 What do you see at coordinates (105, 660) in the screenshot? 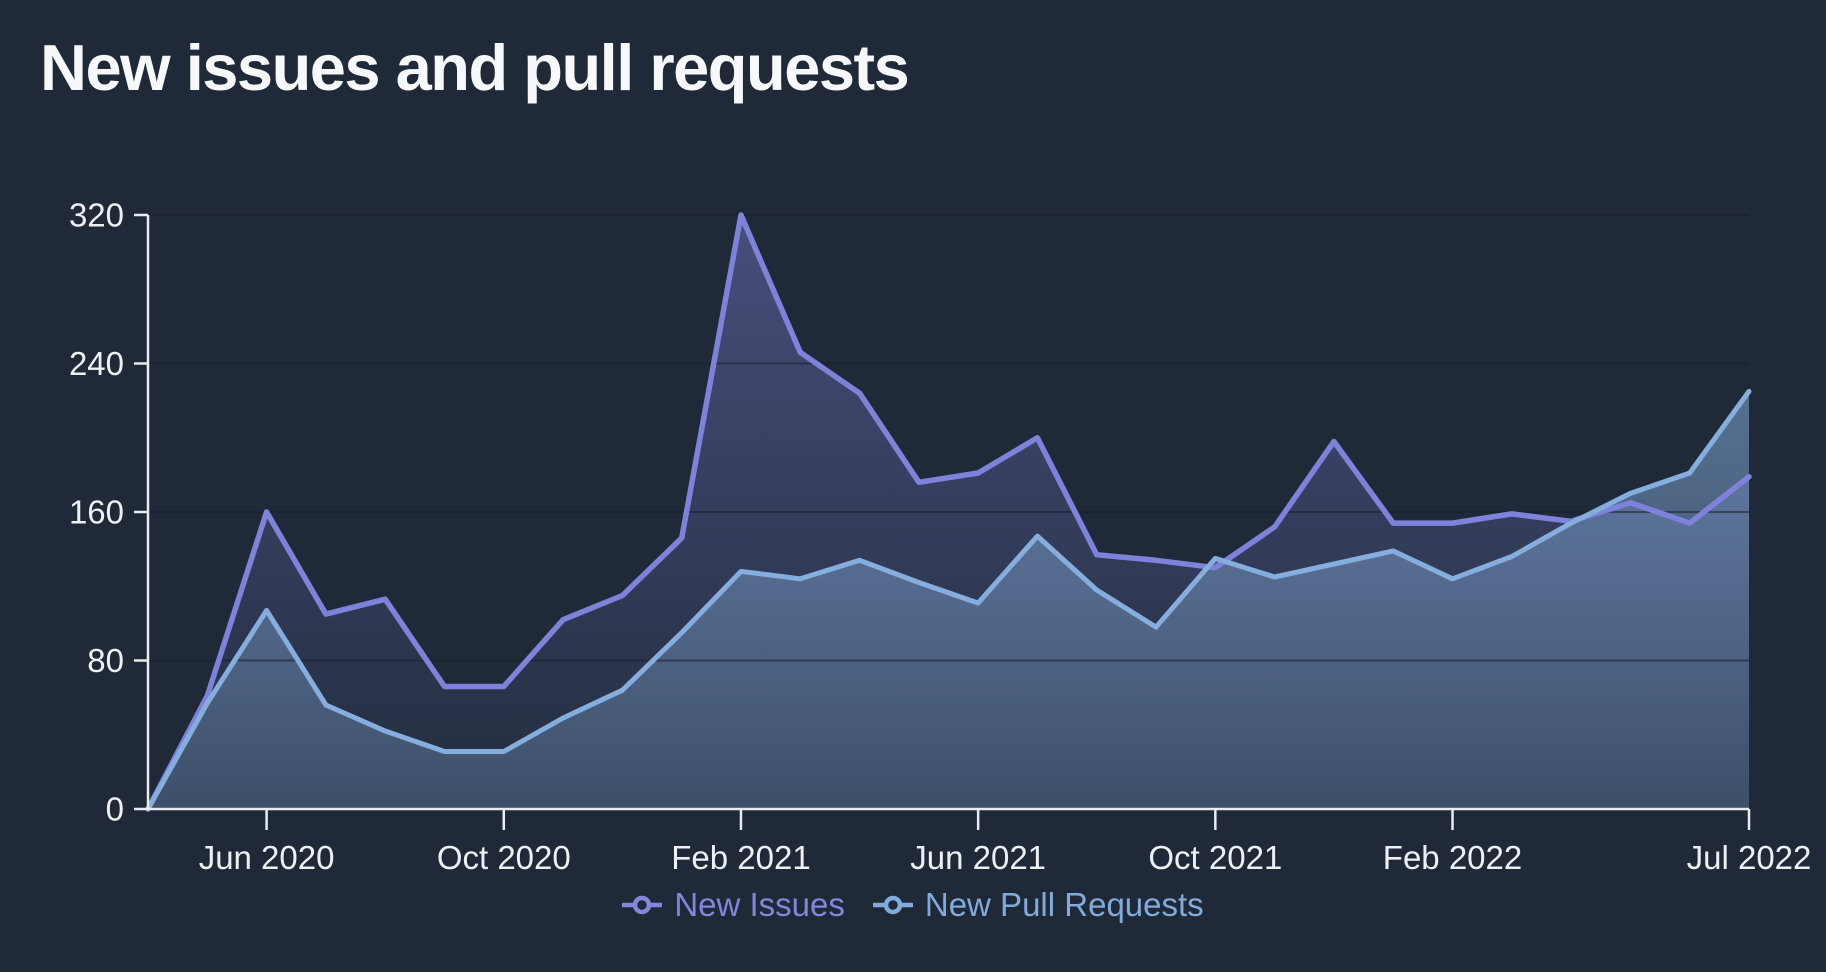
I see `y-tick-label-80: 80` at bounding box center [105, 660].